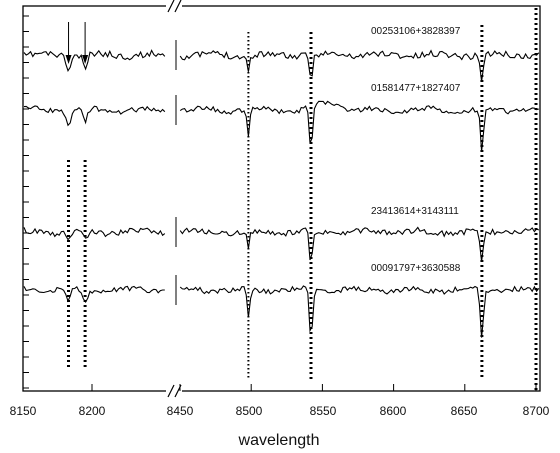  Describe the element at coordinates (415, 211) in the screenshot. I see `series-label-3: 23413614+3143111` at that location.